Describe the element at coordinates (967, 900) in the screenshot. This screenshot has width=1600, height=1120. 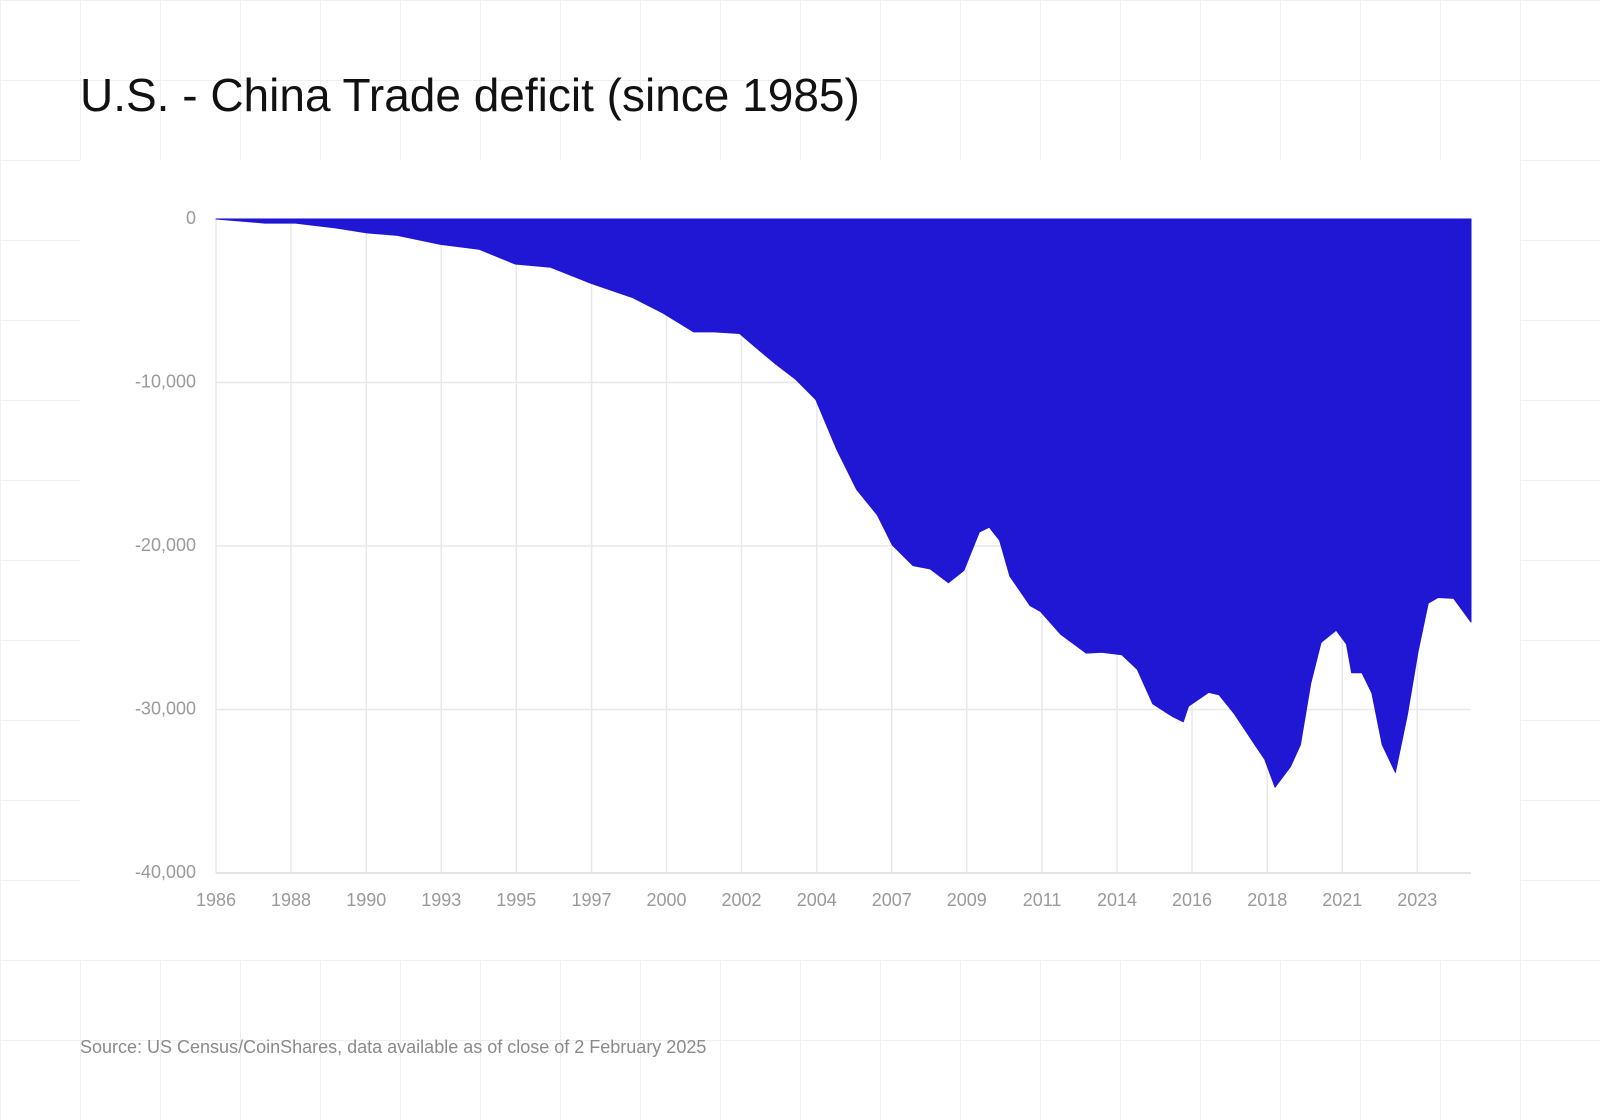
I see `x-tick-label: 2009` at that location.